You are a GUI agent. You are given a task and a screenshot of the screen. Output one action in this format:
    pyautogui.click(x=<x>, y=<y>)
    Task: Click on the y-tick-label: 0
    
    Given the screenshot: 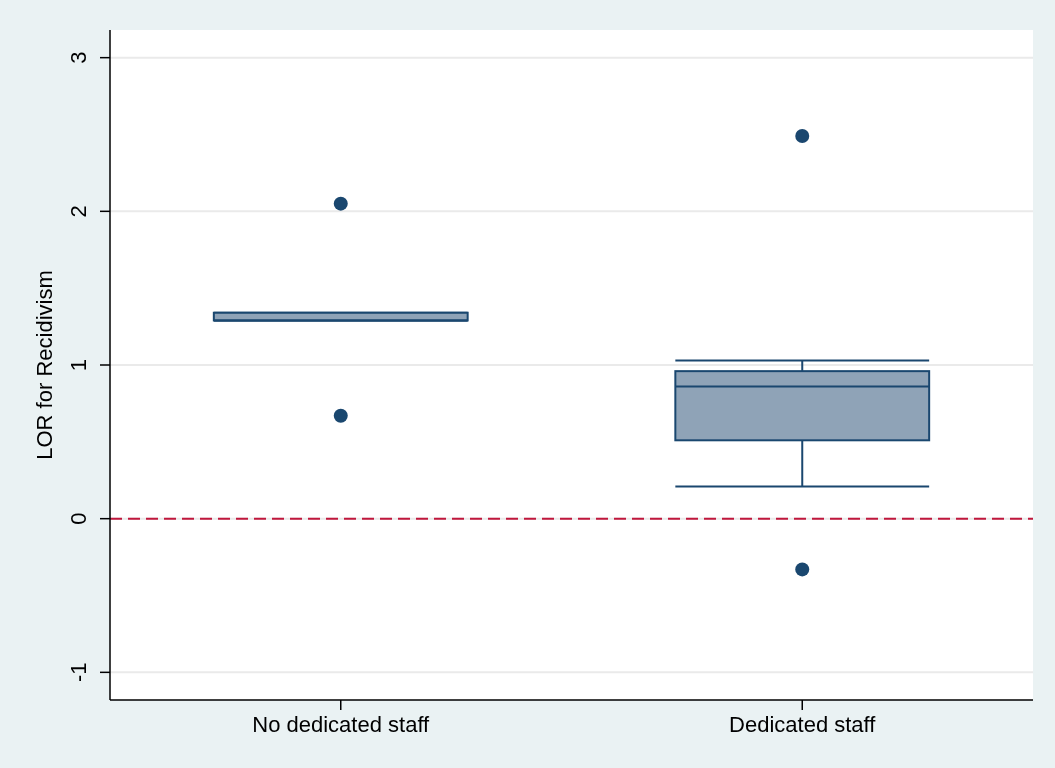 What is the action you would take?
    pyautogui.click(x=78, y=518)
    